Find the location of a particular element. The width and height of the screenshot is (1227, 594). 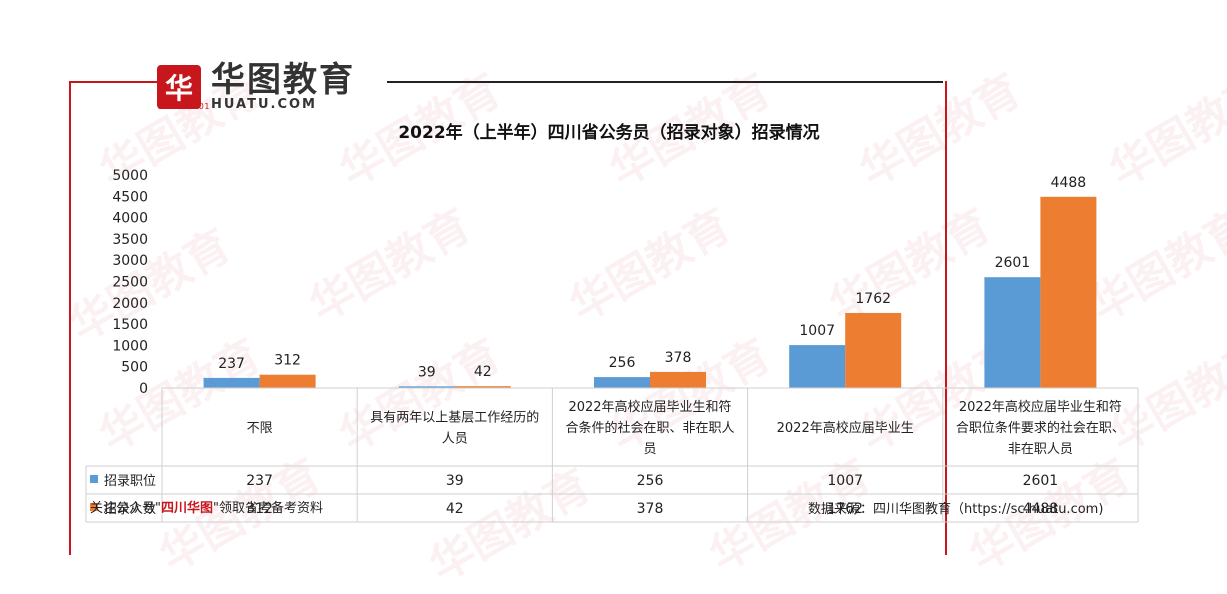

data-label: 1762 is located at coordinates (873, 299).